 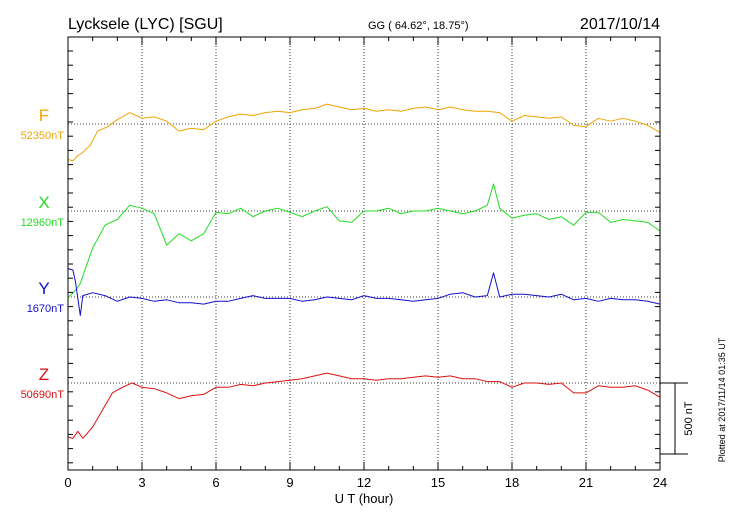 I want to click on x-tick-label: 15, so click(x=438, y=482).